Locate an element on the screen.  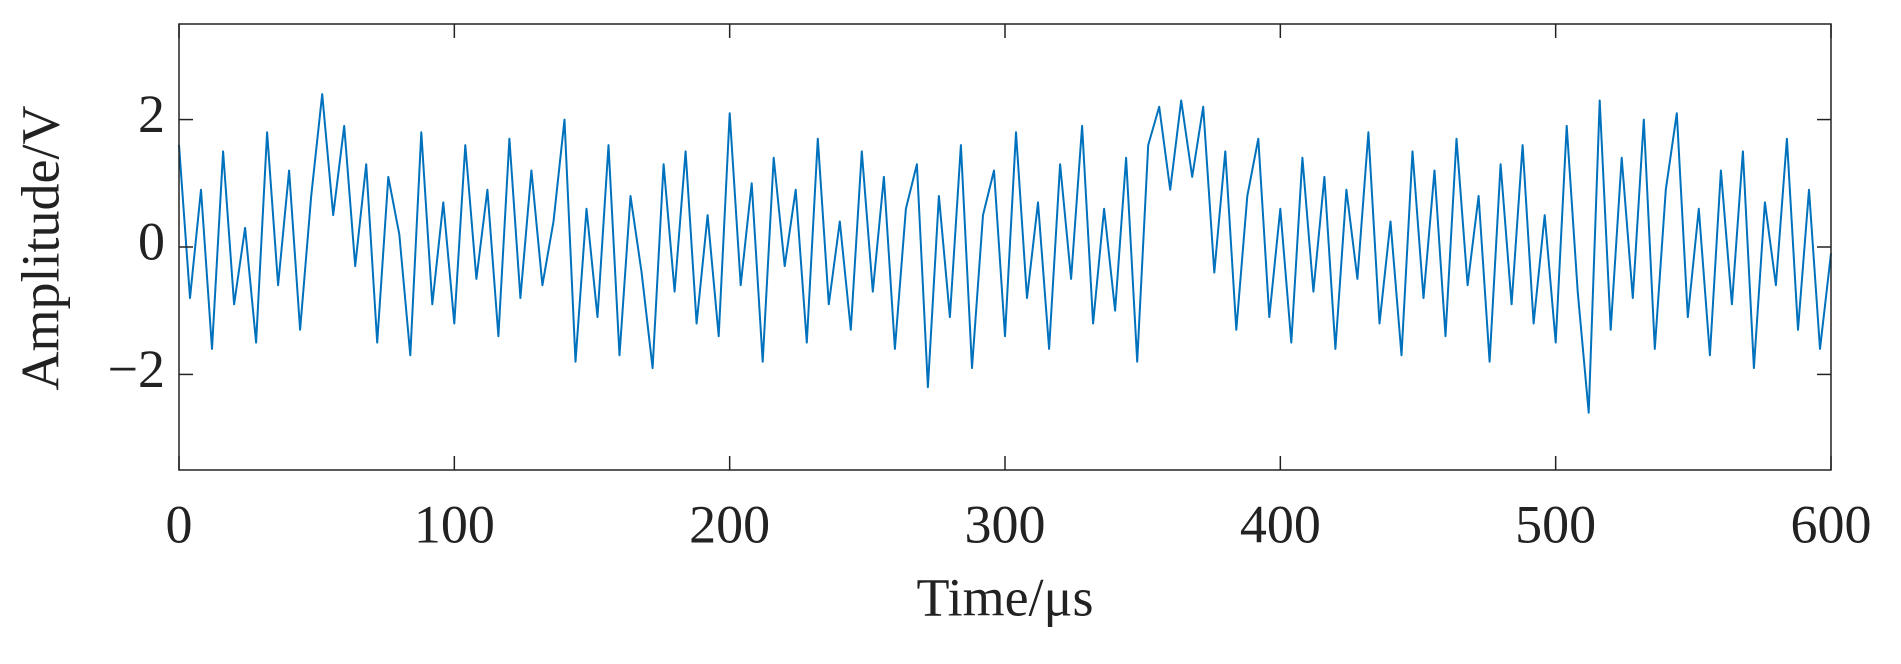
x-axis-label: Time/μs is located at coordinates (1004, 597).